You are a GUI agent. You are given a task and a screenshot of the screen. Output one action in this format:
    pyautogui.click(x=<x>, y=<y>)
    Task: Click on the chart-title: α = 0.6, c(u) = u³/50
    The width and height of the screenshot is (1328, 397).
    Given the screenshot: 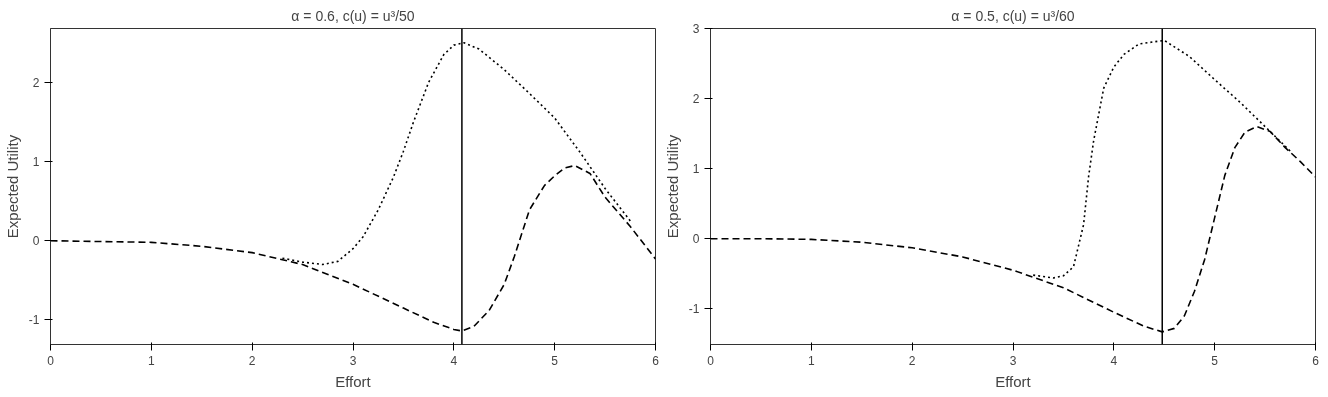 What is the action you would take?
    pyautogui.click(x=353, y=15)
    